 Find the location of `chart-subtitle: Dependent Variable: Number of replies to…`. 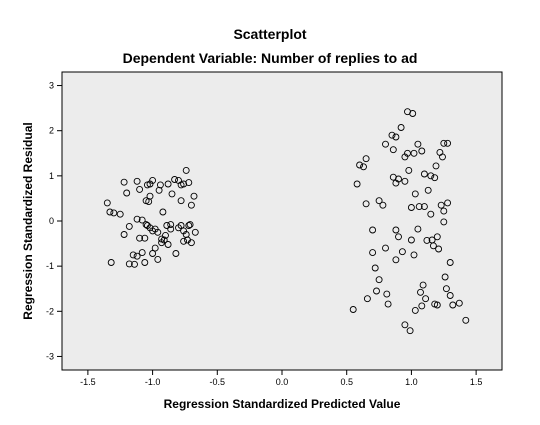

chart-subtitle: Dependent Variable: Number of replies to… is located at coordinates (270, 58).